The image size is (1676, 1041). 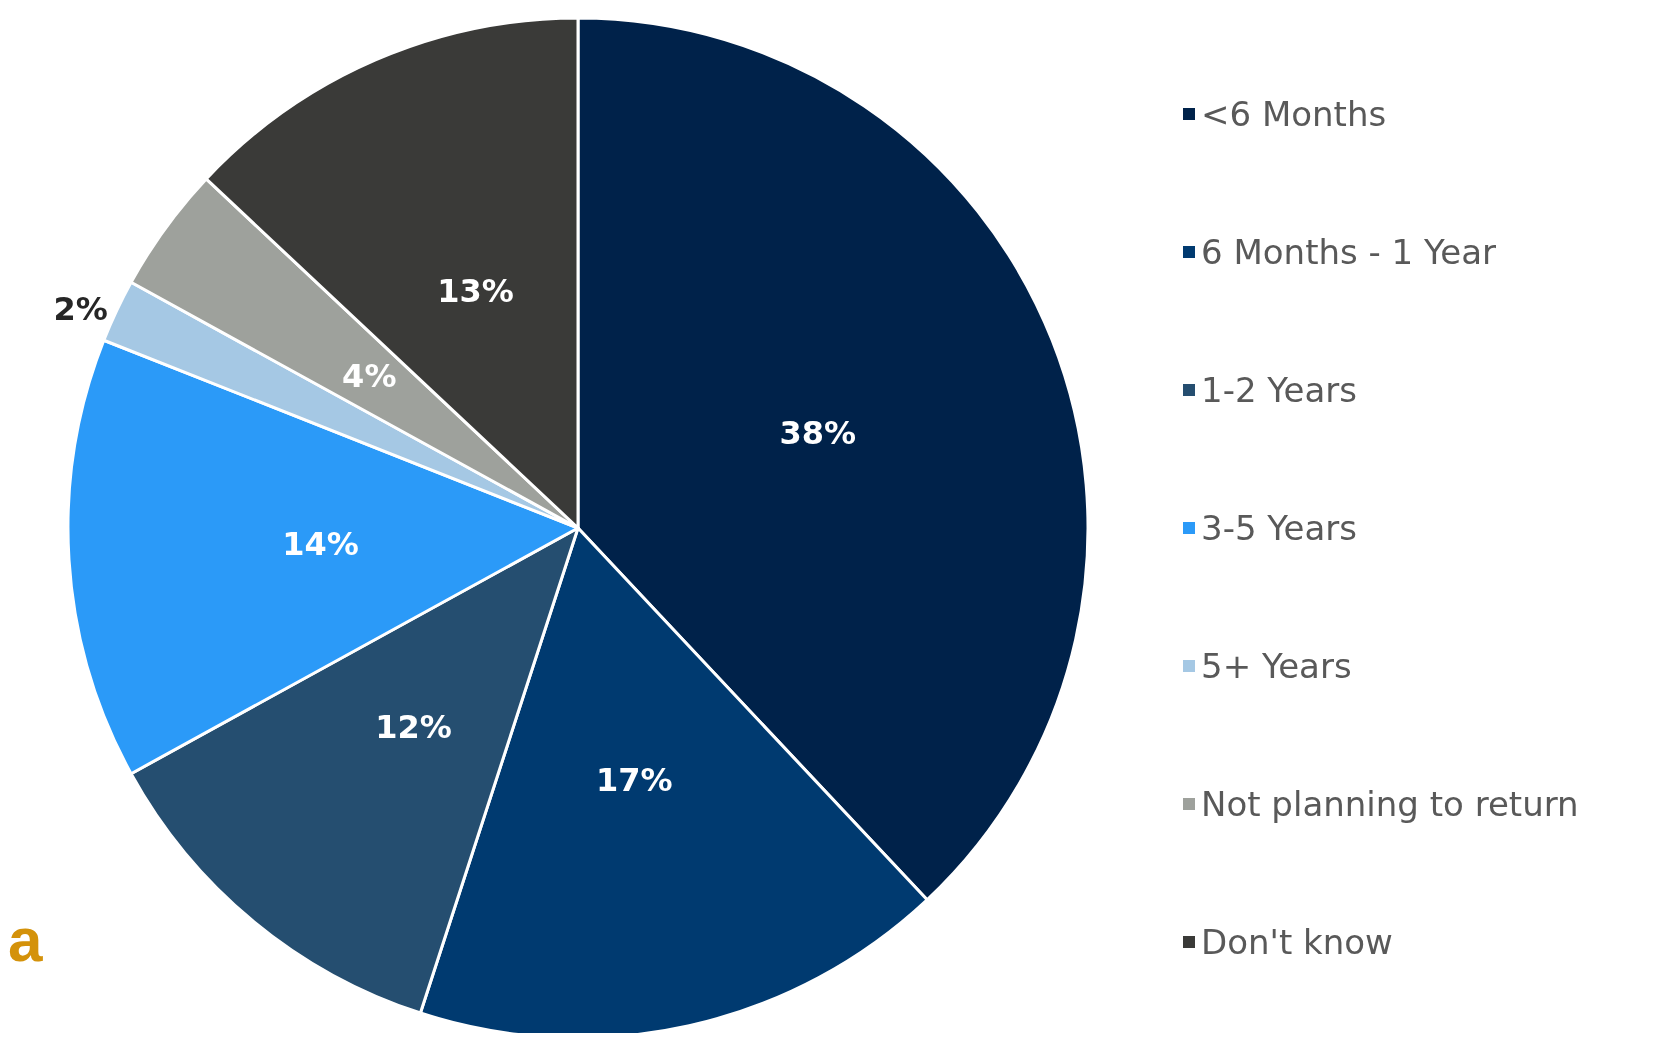 I want to click on data-label: 14%, so click(x=320, y=544).